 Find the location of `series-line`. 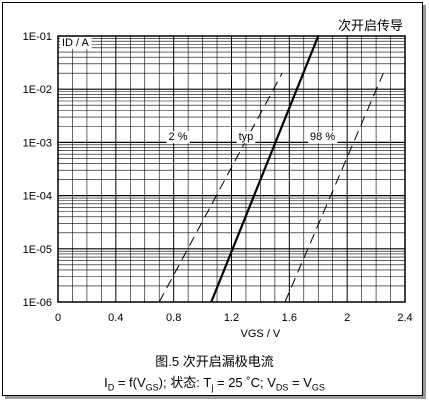

series-line is located at coordinates (334, 187).